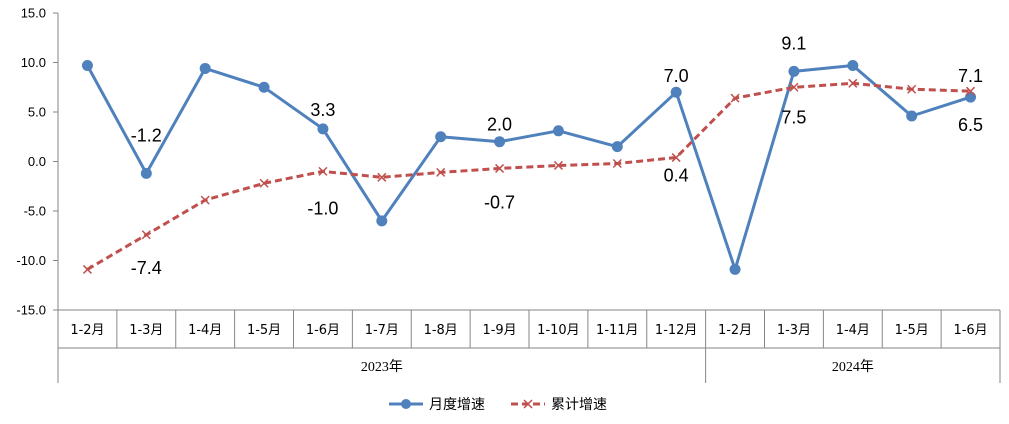 This screenshot has width=1009, height=424. Describe the element at coordinates (382, 330) in the screenshot. I see `x-category-label: 1-7月` at that location.